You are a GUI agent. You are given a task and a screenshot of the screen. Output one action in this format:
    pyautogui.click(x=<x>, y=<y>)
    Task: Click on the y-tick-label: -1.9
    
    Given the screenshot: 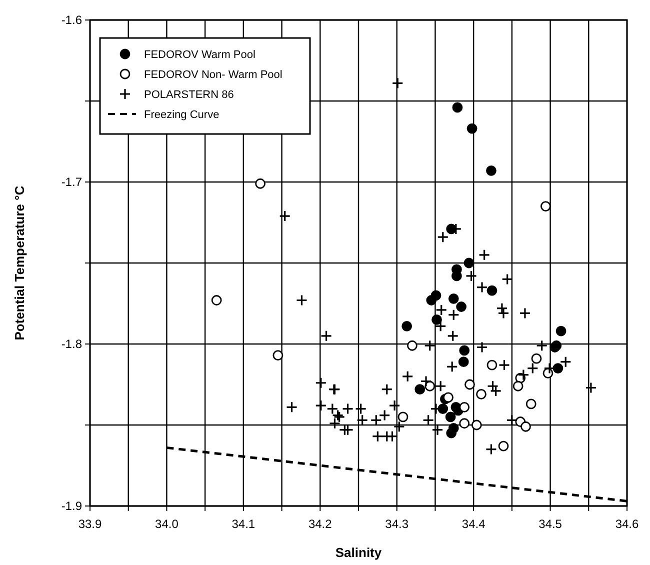 What is the action you would take?
    pyautogui.click(x=71, y=506)
    